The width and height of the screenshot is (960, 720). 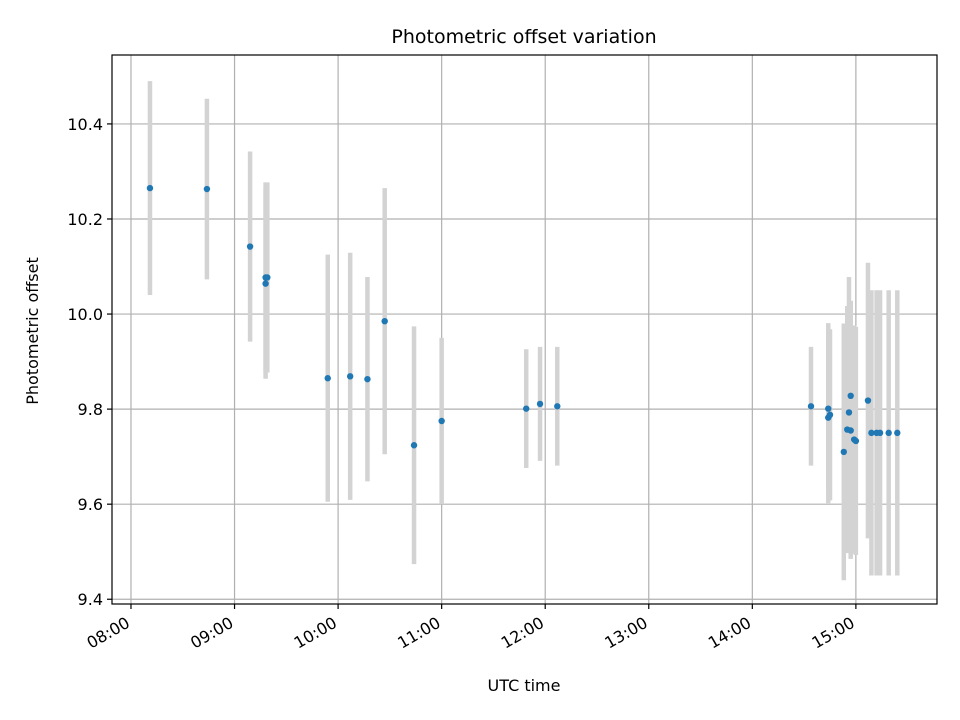 I want to click on y-tick-label: 9.8, so click(x=90, y=409).